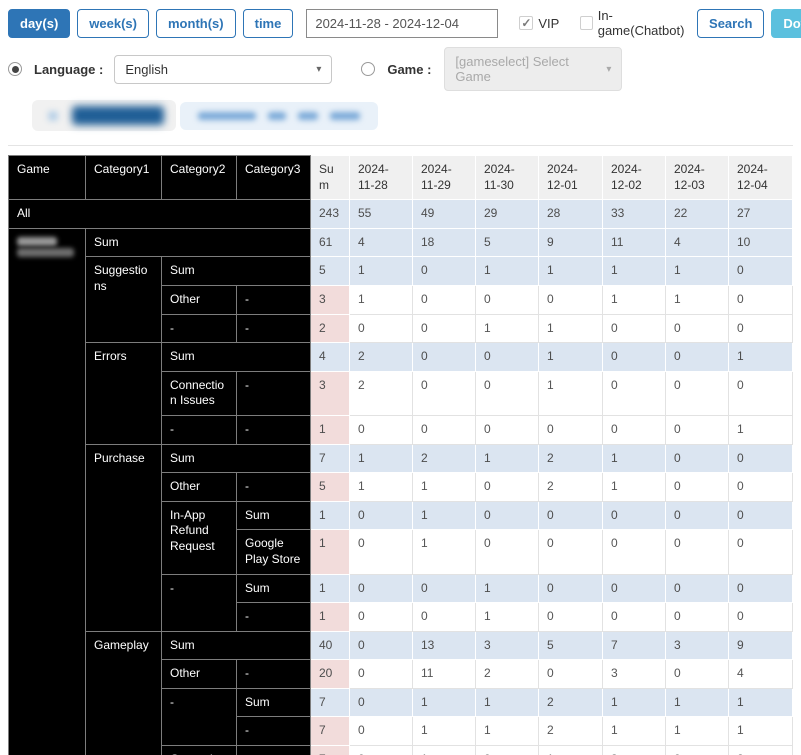 The height and width of the screenshot is (755, 801). What do you see at coordinates (512, 69) in the screenshot?
I see `game-select-value: [gameselect] Select Game` at bounding box center [512, 69].